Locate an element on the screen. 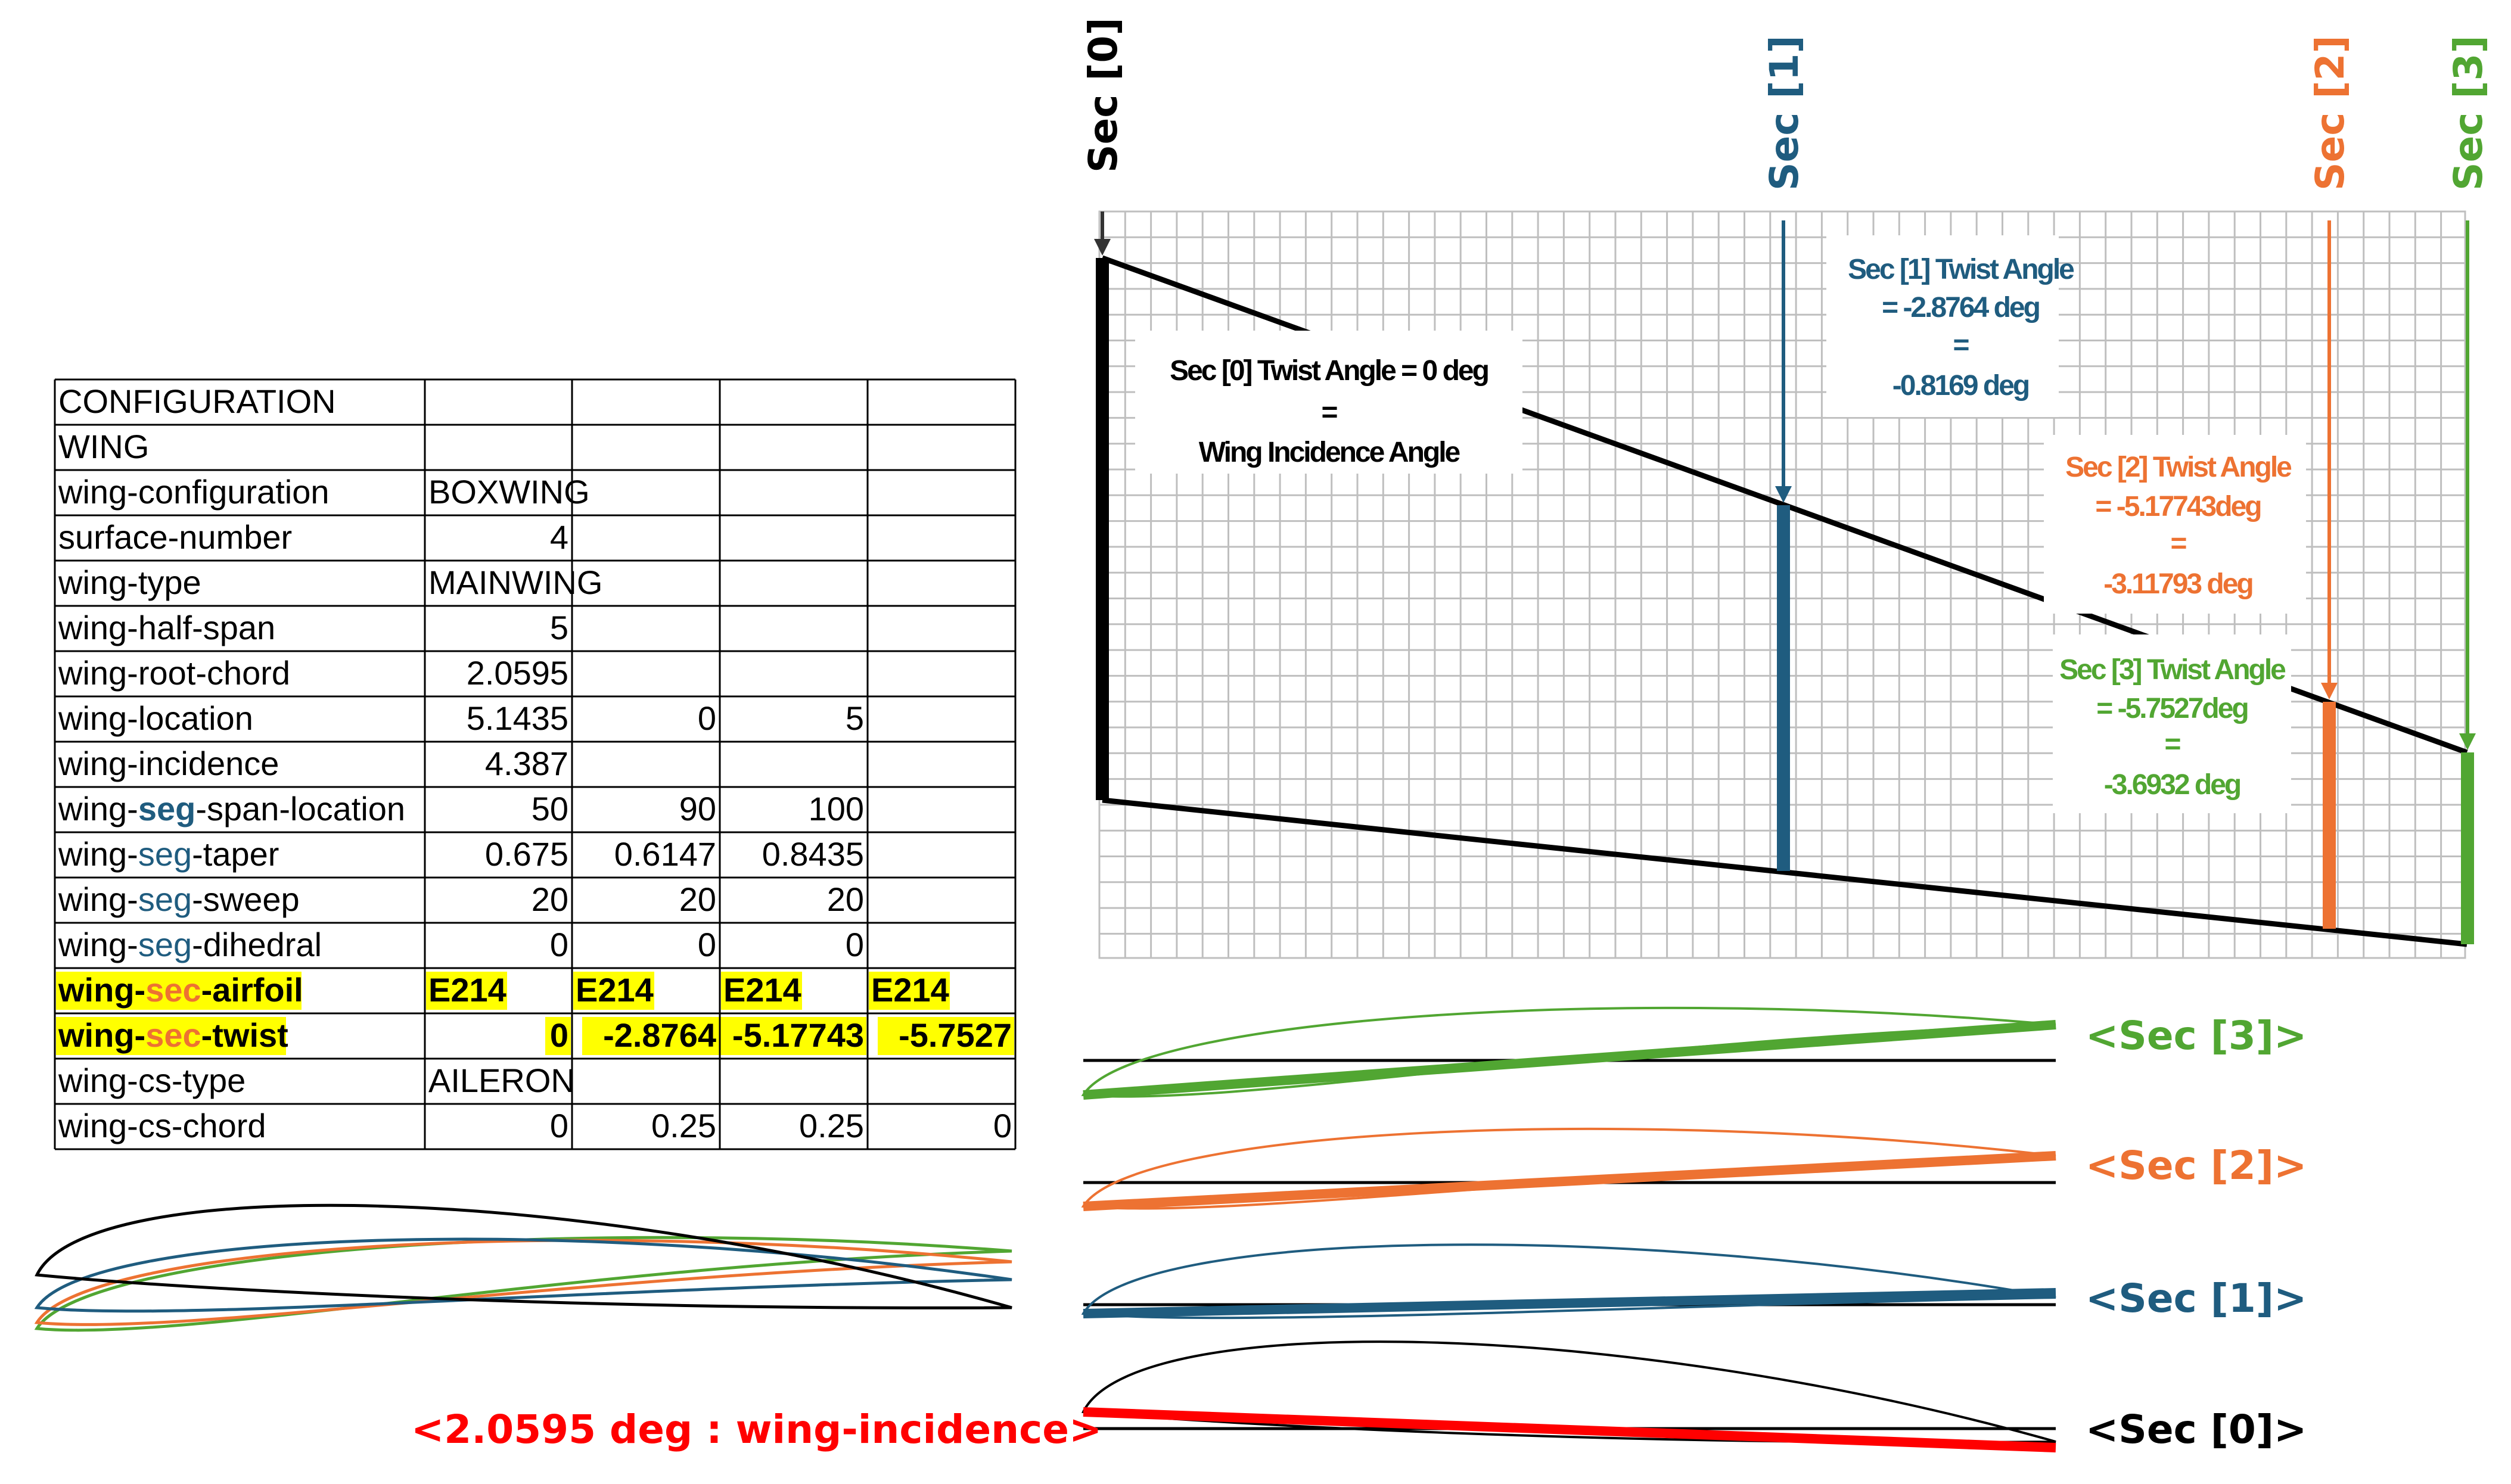  row-label-part: -airfoil is located at coordinates (252, 990).